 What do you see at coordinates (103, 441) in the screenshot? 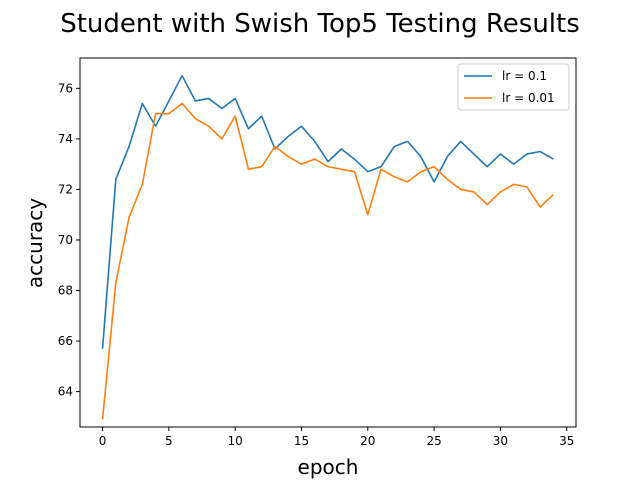
I see `x-tick-label: 0` at bounding box center [103, 441].